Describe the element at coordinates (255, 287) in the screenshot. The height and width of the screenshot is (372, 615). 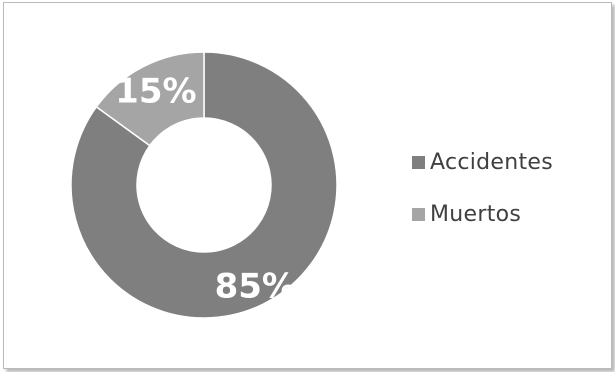
I see `data-label-accidentes: 85%` at that location.